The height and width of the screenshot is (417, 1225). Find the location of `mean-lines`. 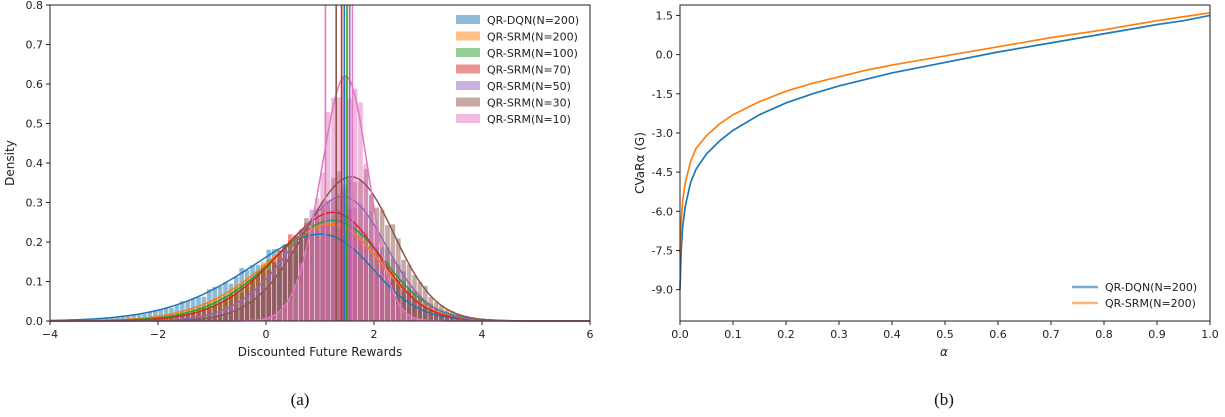

mean-lines is located at coordinates (339, 163).